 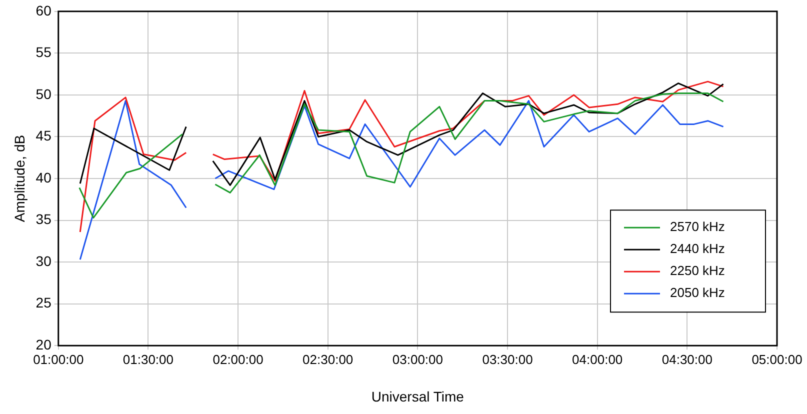 I want to click on y-tick-label: 25, so click(x=44, y=302).